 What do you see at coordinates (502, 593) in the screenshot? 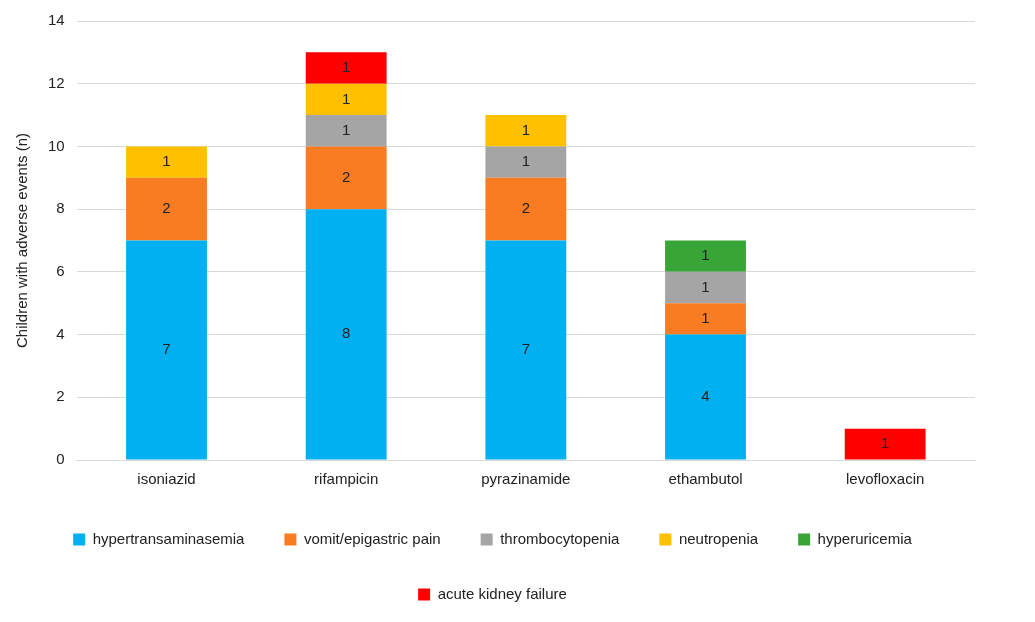
I see `legend-label: acute kidney failure` at bounding box center [502, 593].